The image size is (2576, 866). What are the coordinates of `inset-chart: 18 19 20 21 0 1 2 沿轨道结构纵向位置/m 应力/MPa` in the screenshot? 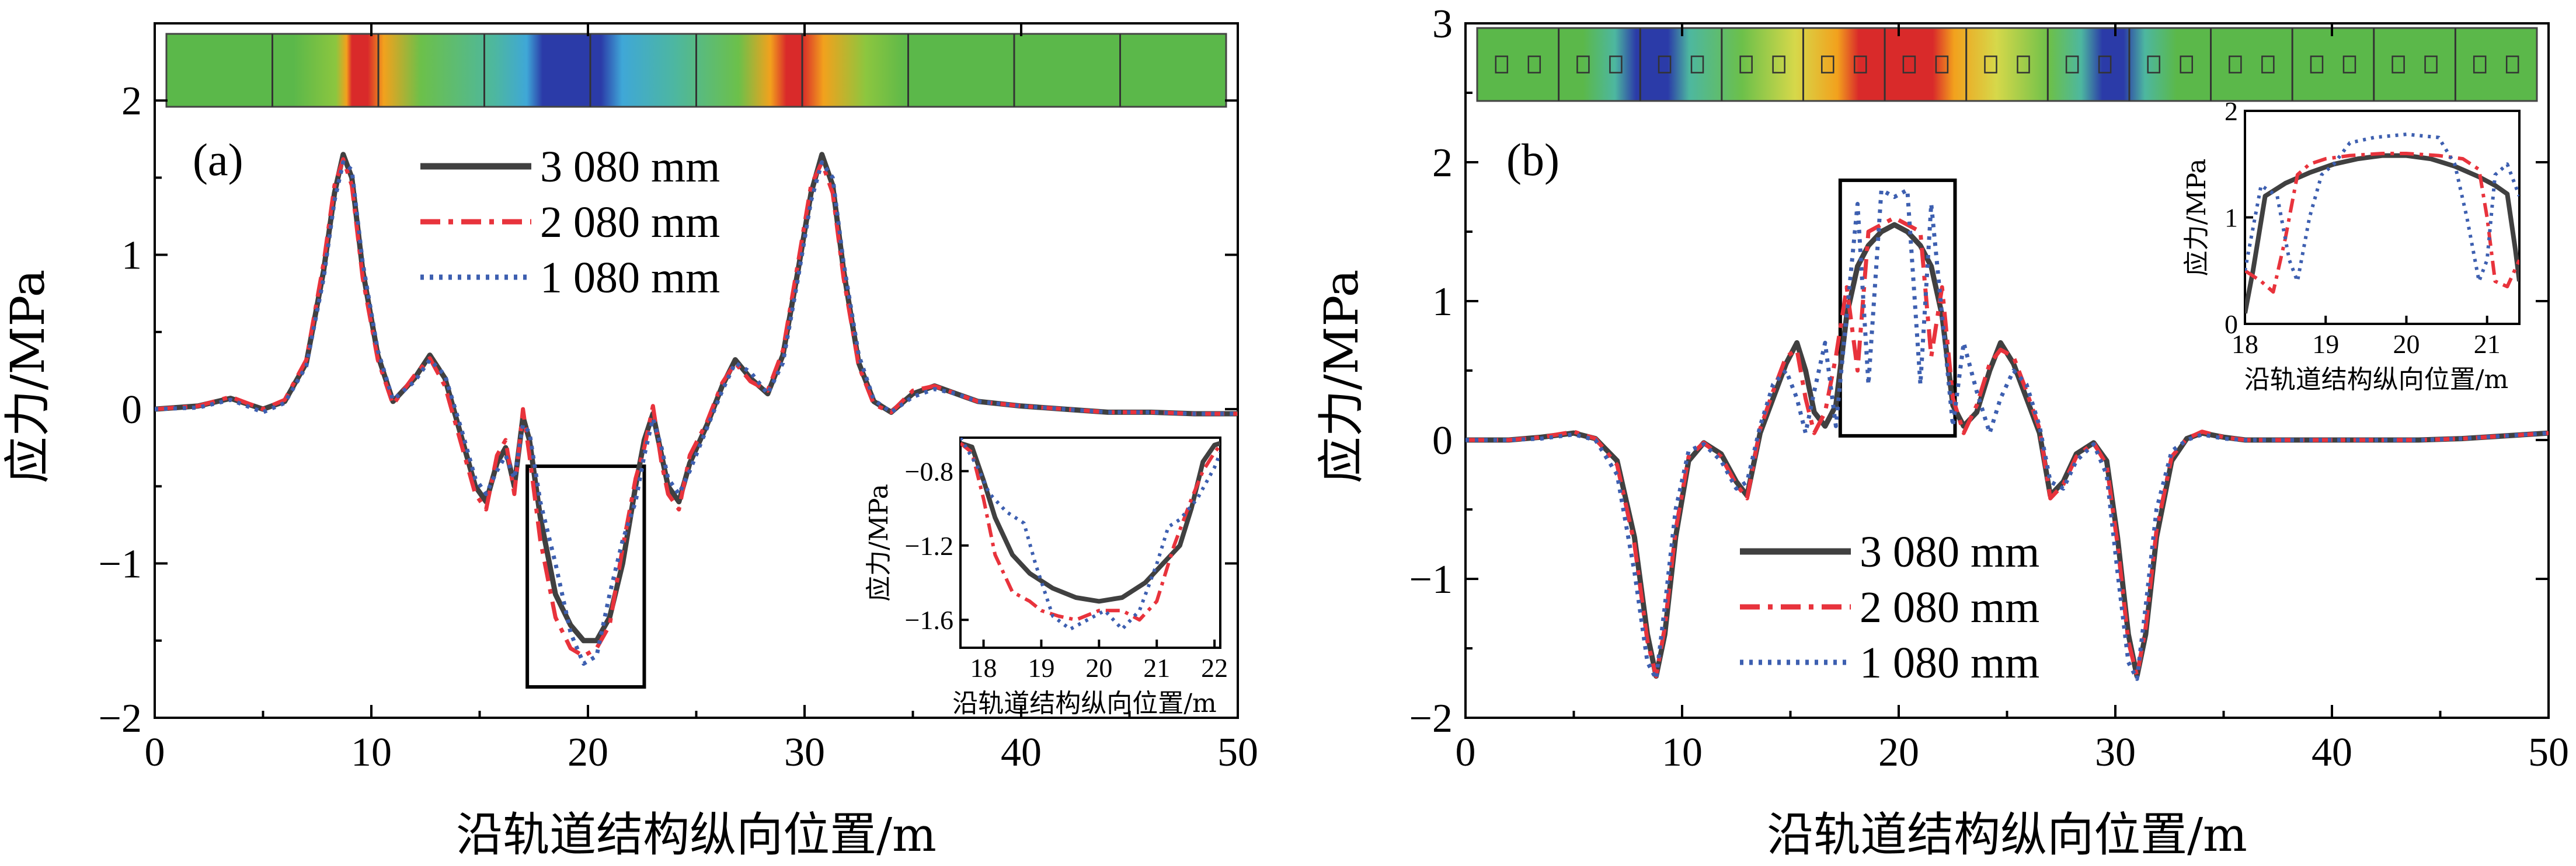 It's located at (2351, 245).